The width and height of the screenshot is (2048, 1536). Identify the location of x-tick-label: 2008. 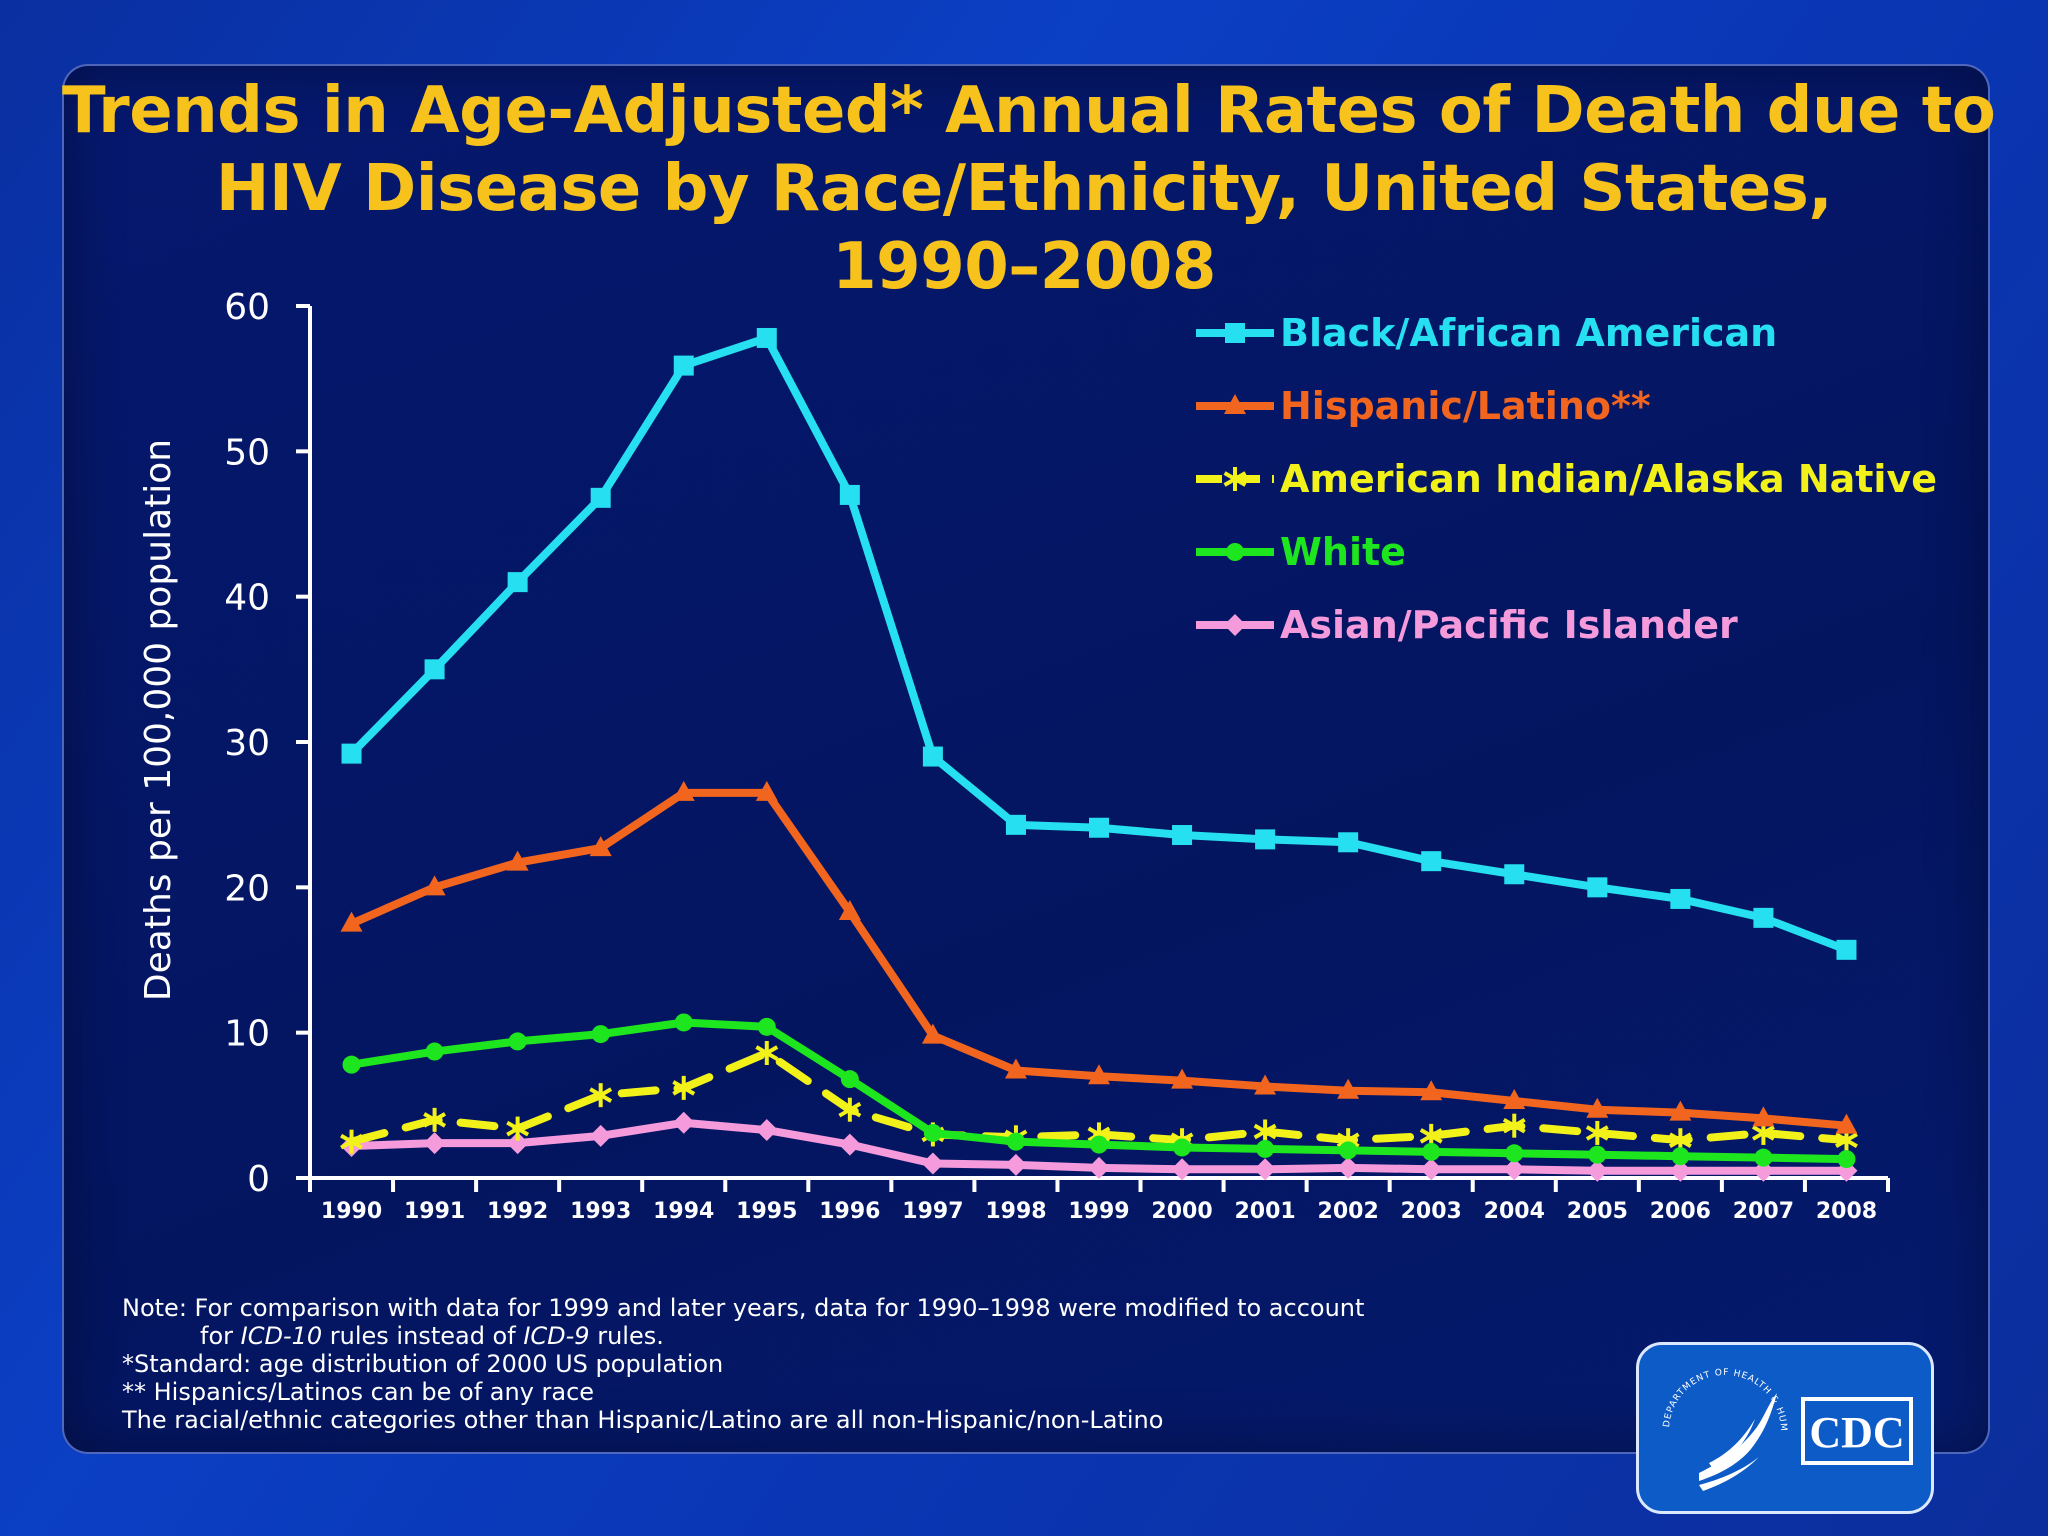
(1846, 1211).